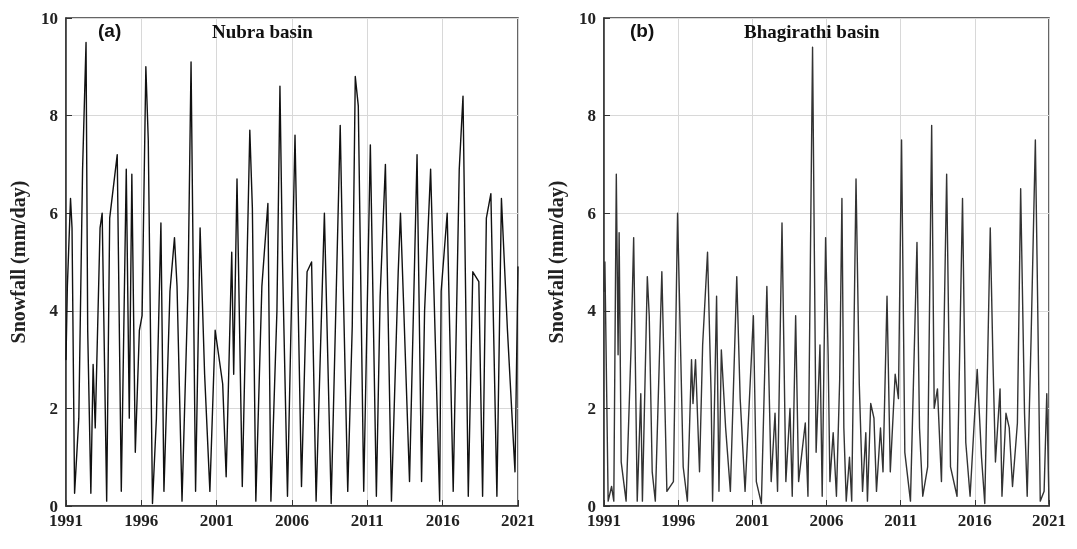 This screenshot has width=1077, height=549. Describe the element at coordinates (812, 31) in the screenshot. I see `chart-title: Bhagirathi basin` at that location.